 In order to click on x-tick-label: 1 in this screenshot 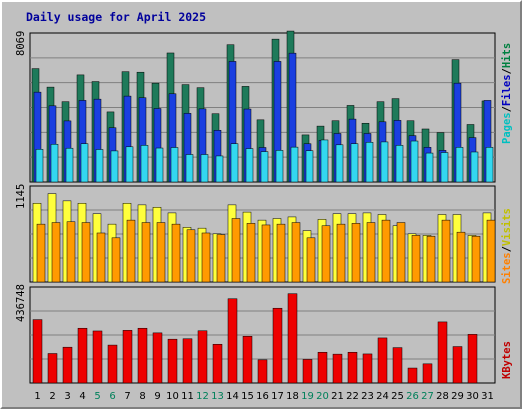, I will do `click(37, 396)`.